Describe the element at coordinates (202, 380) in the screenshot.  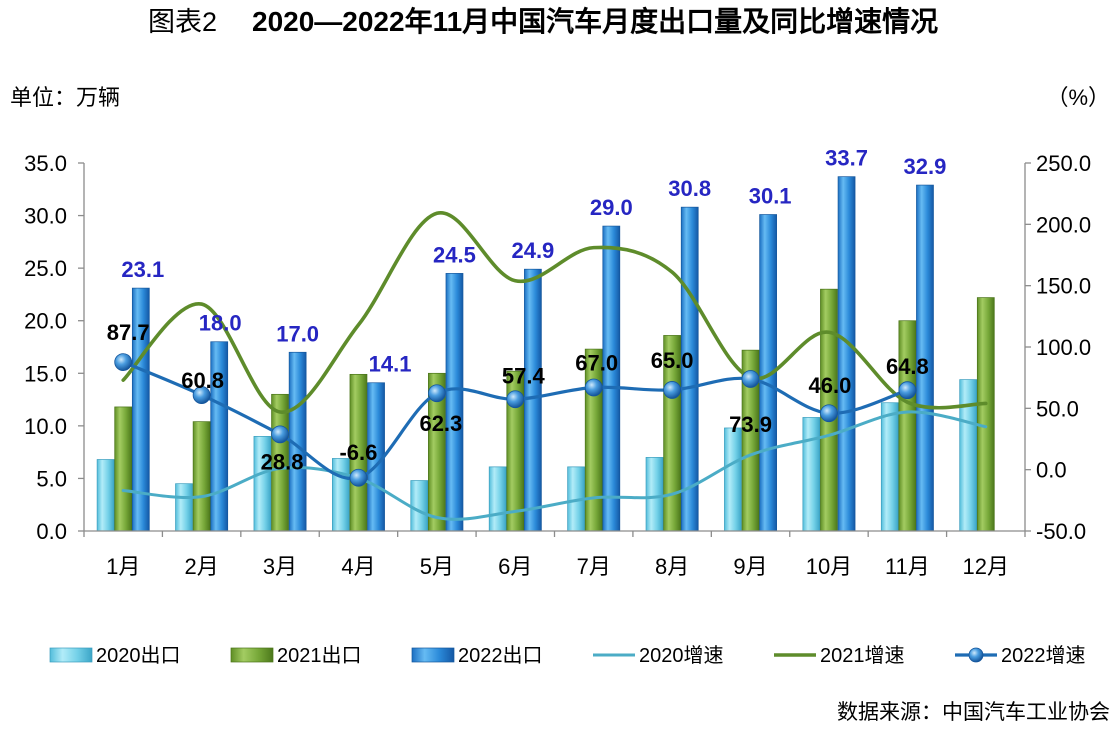
I see `label-growth-2022-m2: 60.8` at that location.